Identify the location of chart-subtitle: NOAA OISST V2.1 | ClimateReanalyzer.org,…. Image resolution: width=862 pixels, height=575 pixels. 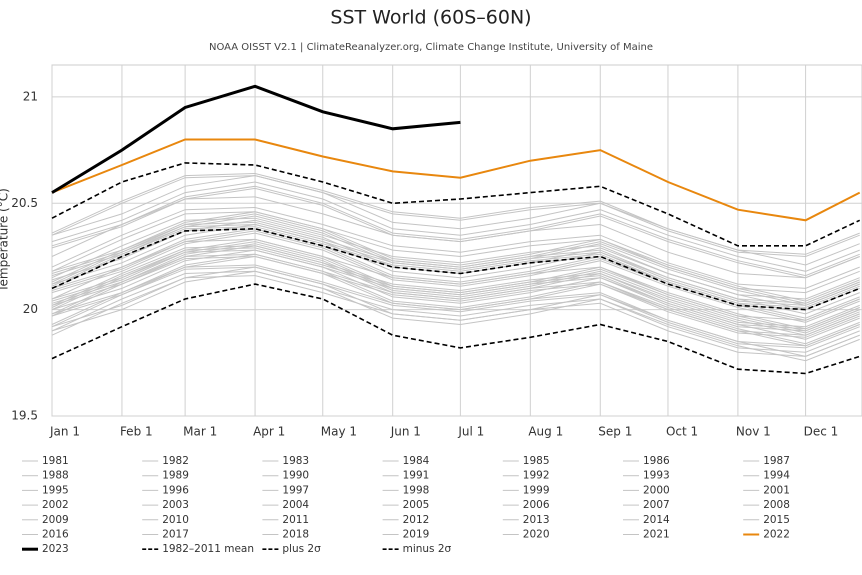
(431, 47).